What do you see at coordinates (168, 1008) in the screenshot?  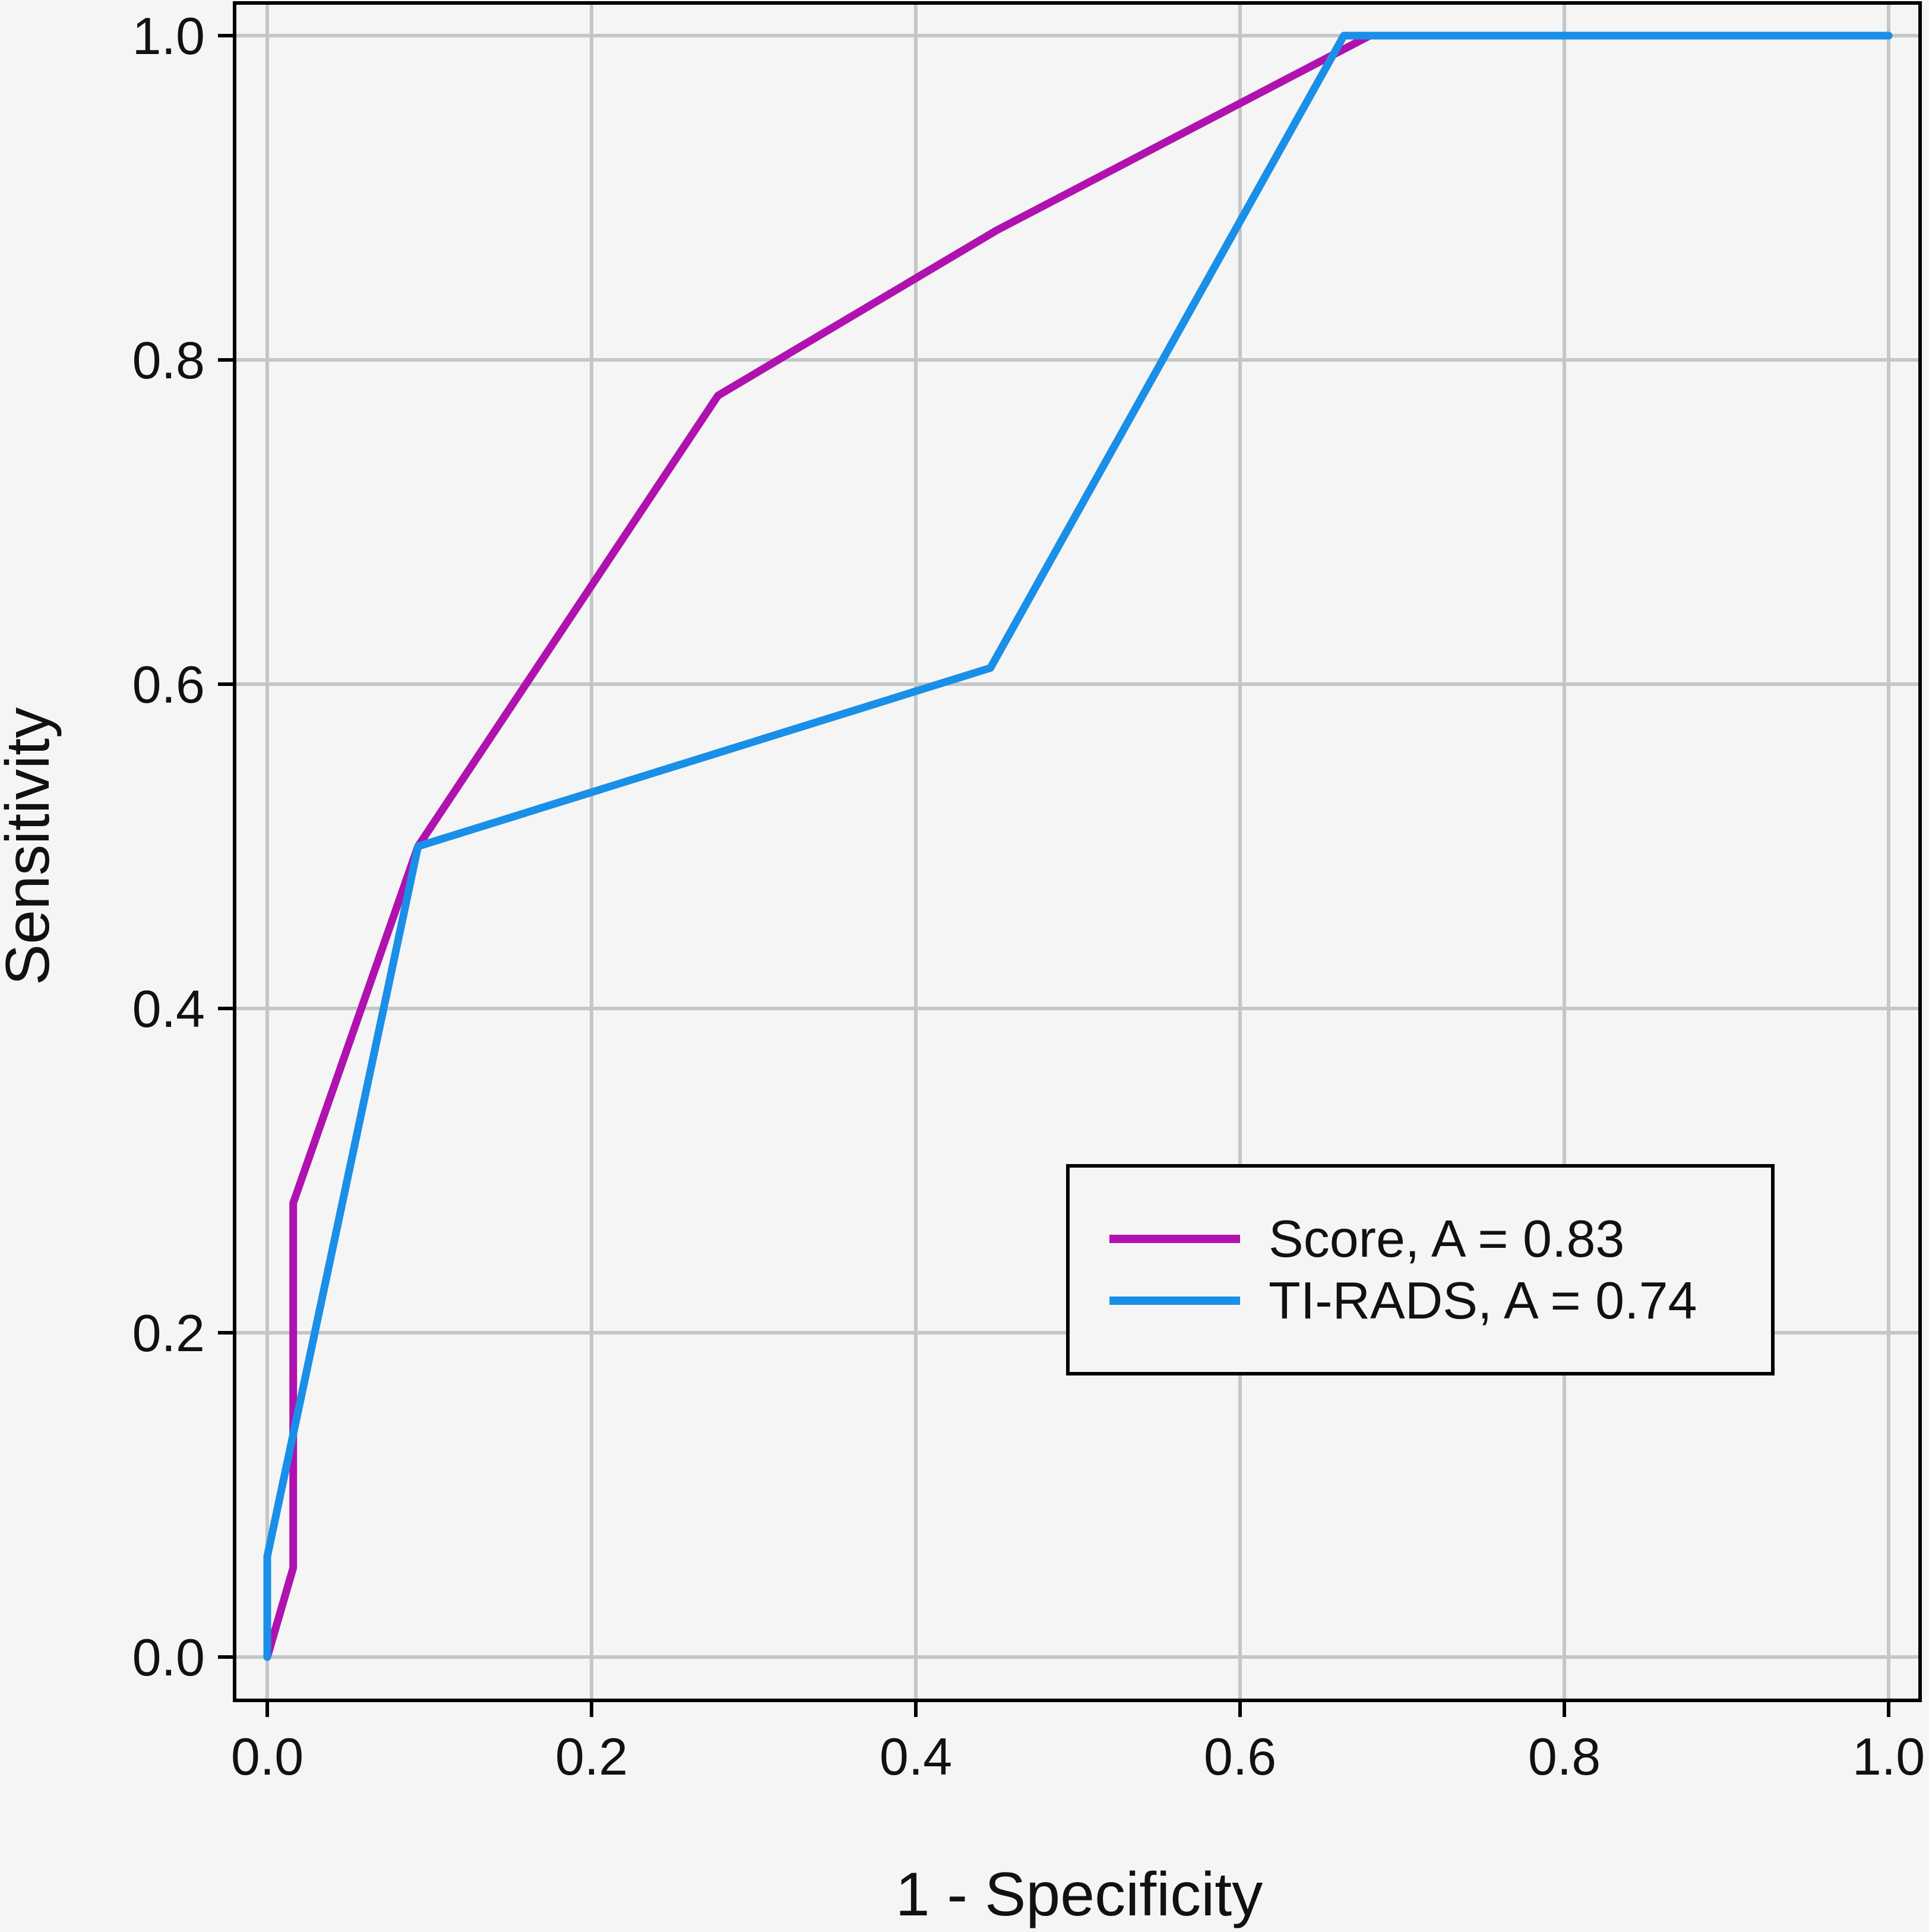 I see `y-tick-label: 0.4` at bounding box center [168, 1008].